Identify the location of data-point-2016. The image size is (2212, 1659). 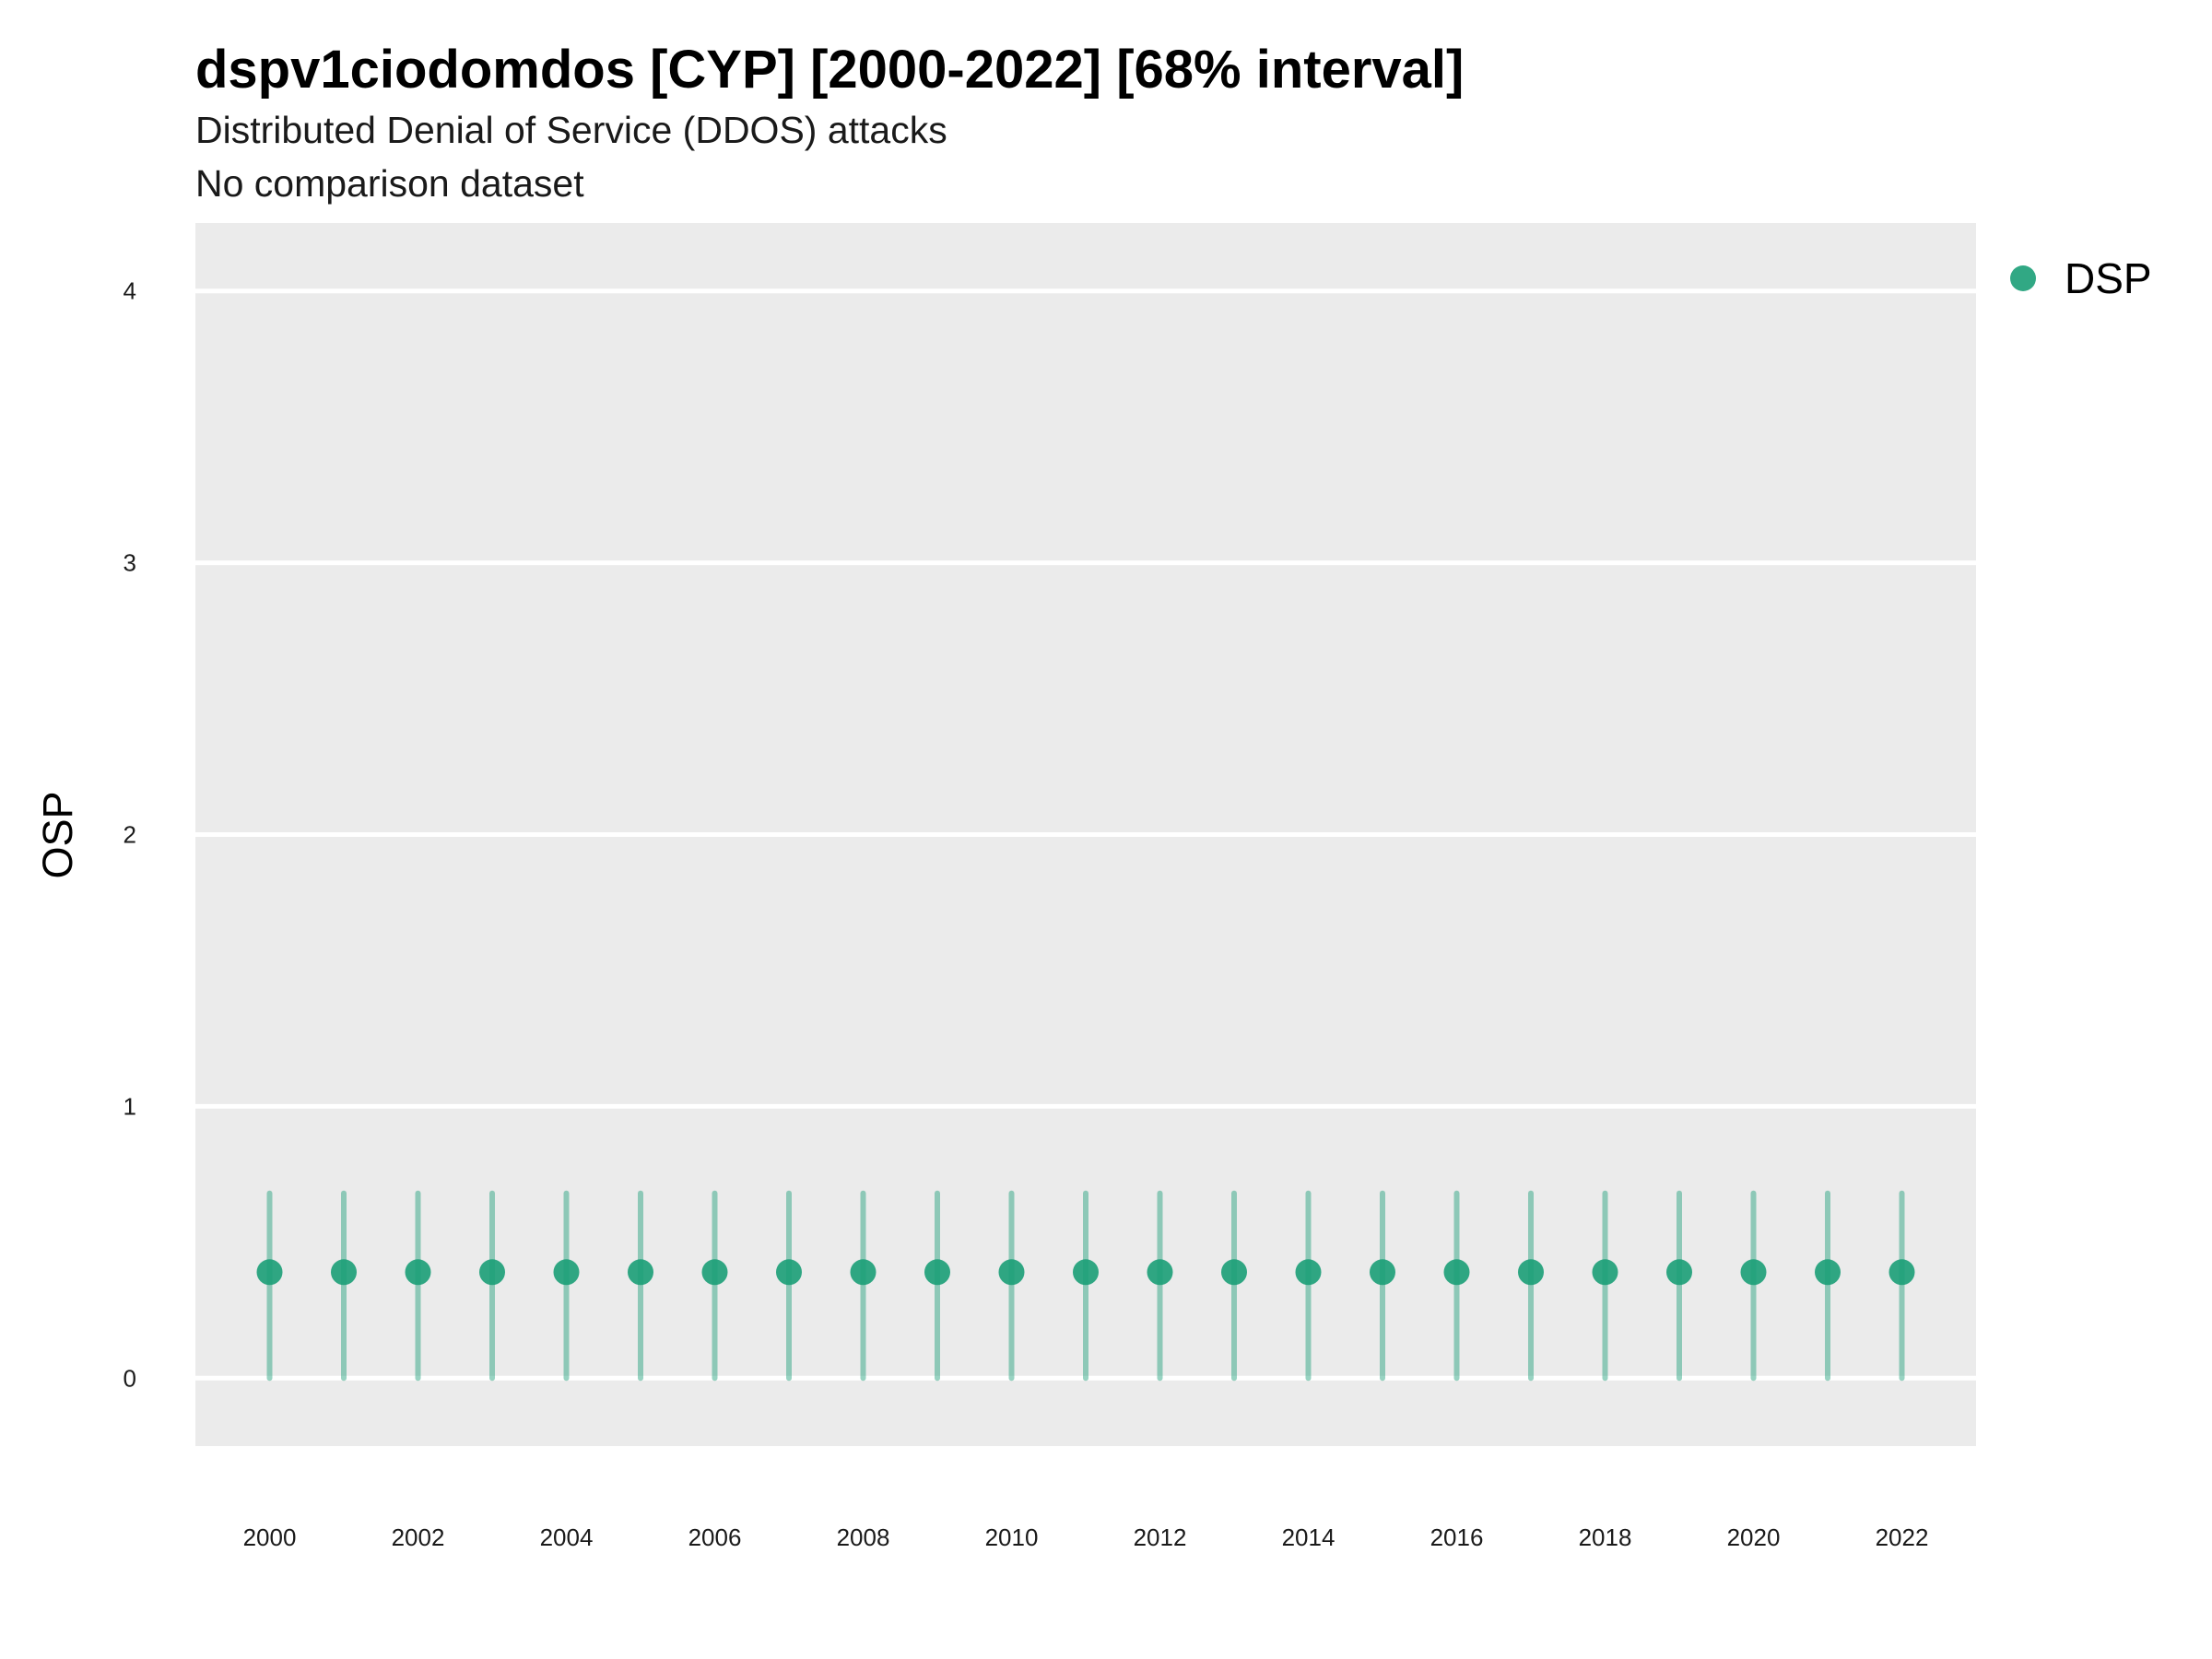
(1456, 1272).